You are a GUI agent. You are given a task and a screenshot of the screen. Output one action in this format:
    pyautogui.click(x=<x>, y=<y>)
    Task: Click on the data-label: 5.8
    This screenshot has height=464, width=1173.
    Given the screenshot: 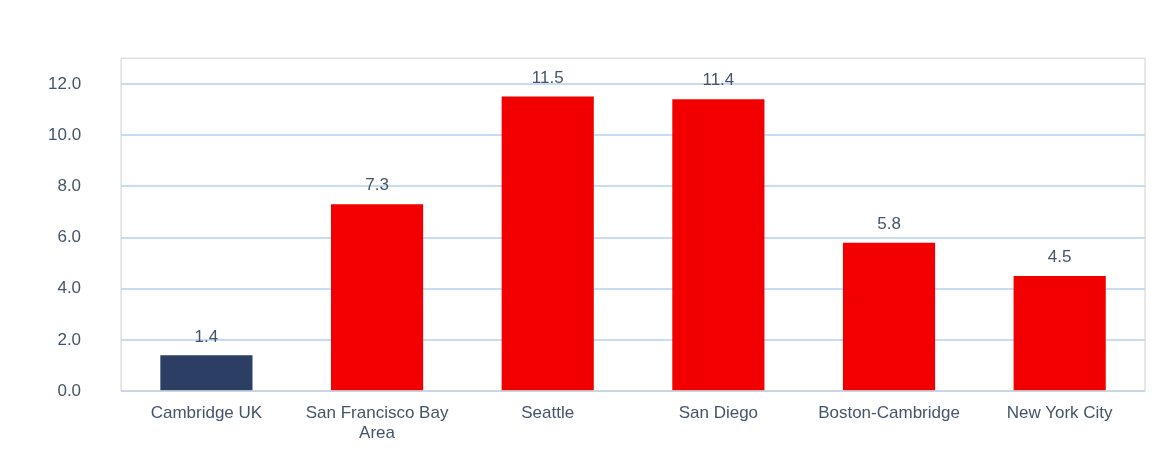 What is the action you would take?
    pyautogui.click(x=889, y=223)
    